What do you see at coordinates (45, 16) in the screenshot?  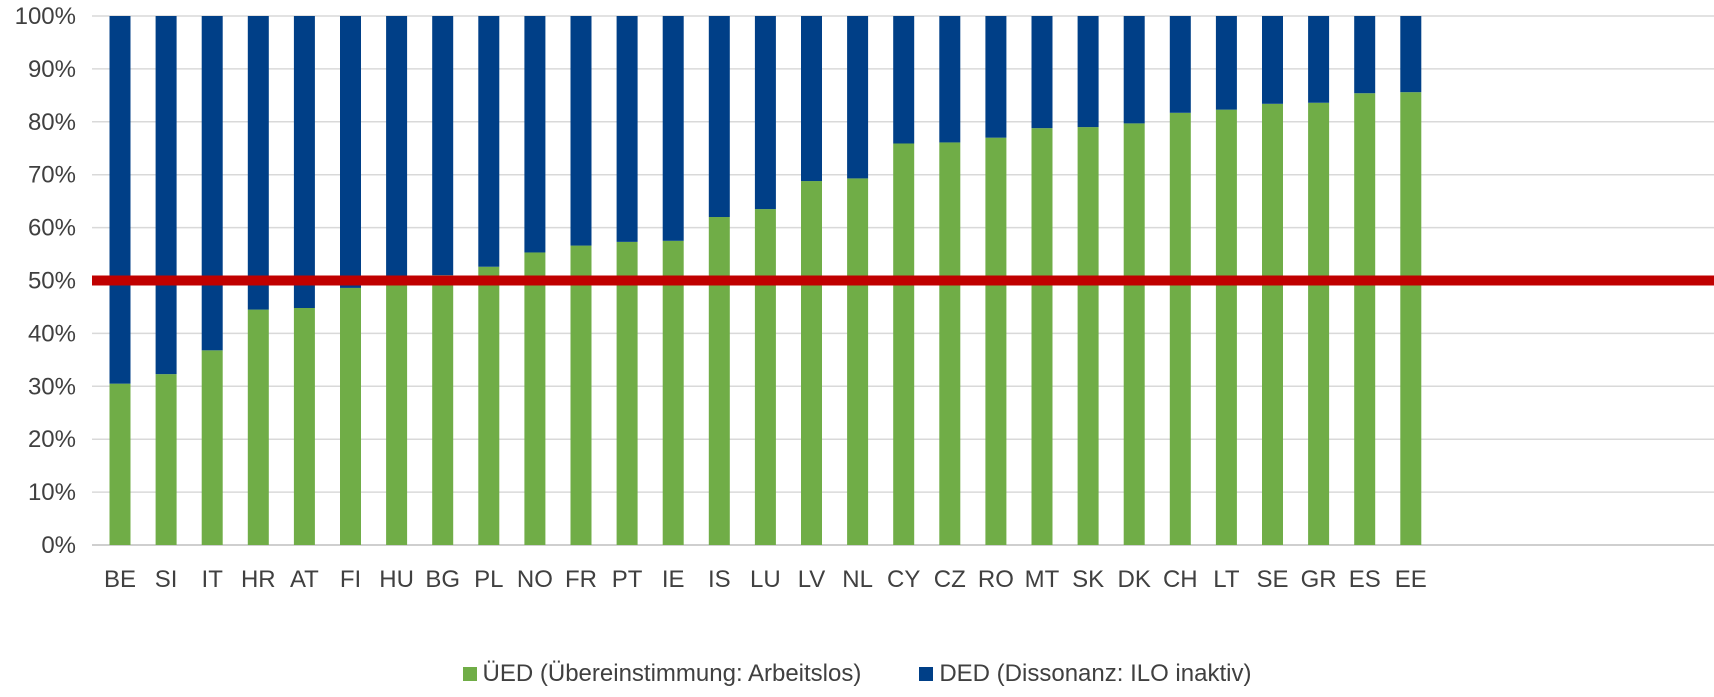 I see `y-tick-label: 100%` at bounding box center [45, 16].